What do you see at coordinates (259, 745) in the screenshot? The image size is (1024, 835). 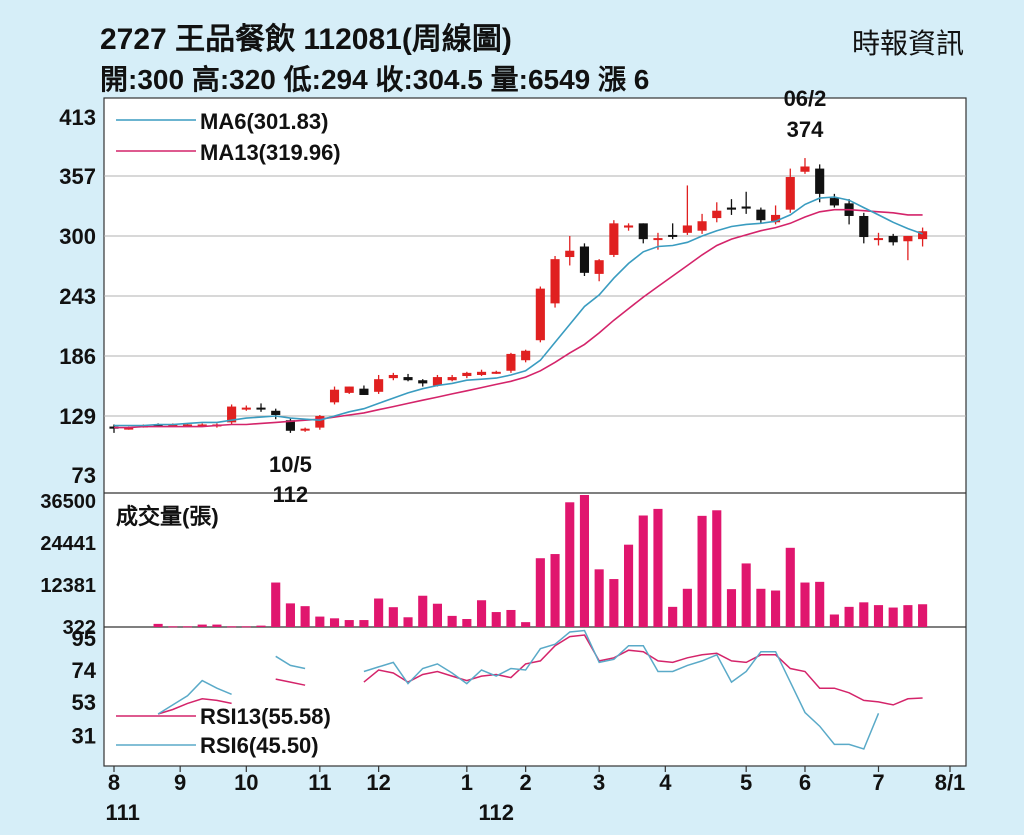 I see `legend-rsi6: RSI6(45.50)` at bounding box center [259, 745].